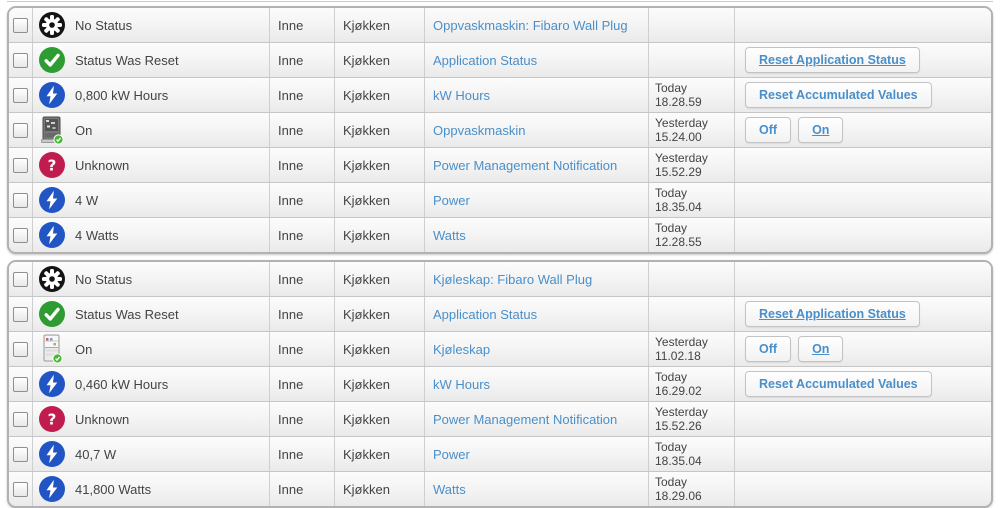 This screenshot has height=508, width=1000. Describe the element at coordinates (52, 314) in the screenshot. I see `check-icon` at that location.